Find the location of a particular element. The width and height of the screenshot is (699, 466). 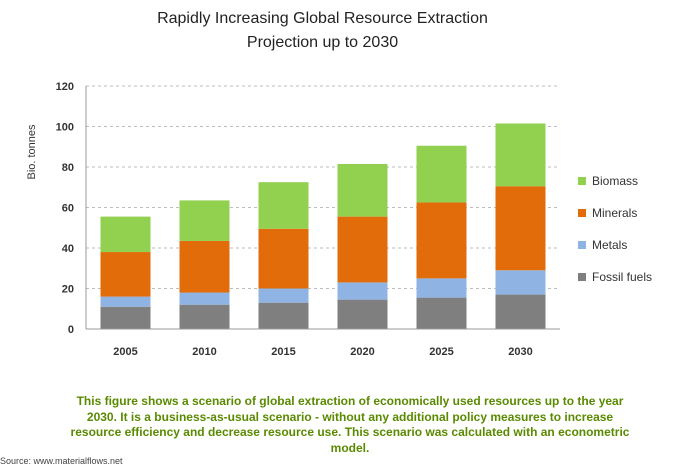

legend-label: Fossil fuels is located at coordinates (622, 277).